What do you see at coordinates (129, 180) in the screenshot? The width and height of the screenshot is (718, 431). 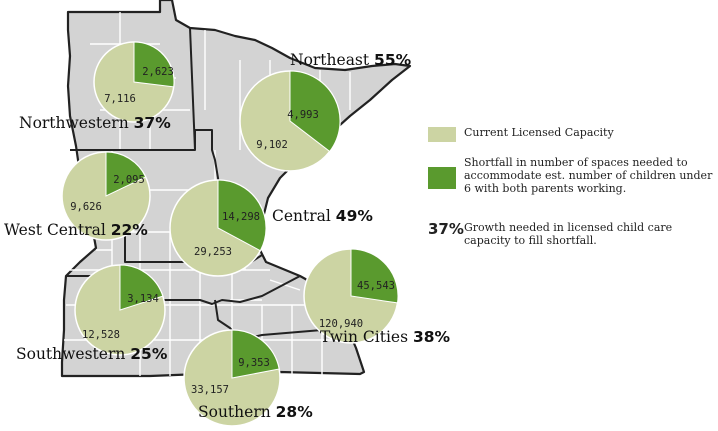 I see `shortfall-value: 2,095` at bounding box center [129, 180].